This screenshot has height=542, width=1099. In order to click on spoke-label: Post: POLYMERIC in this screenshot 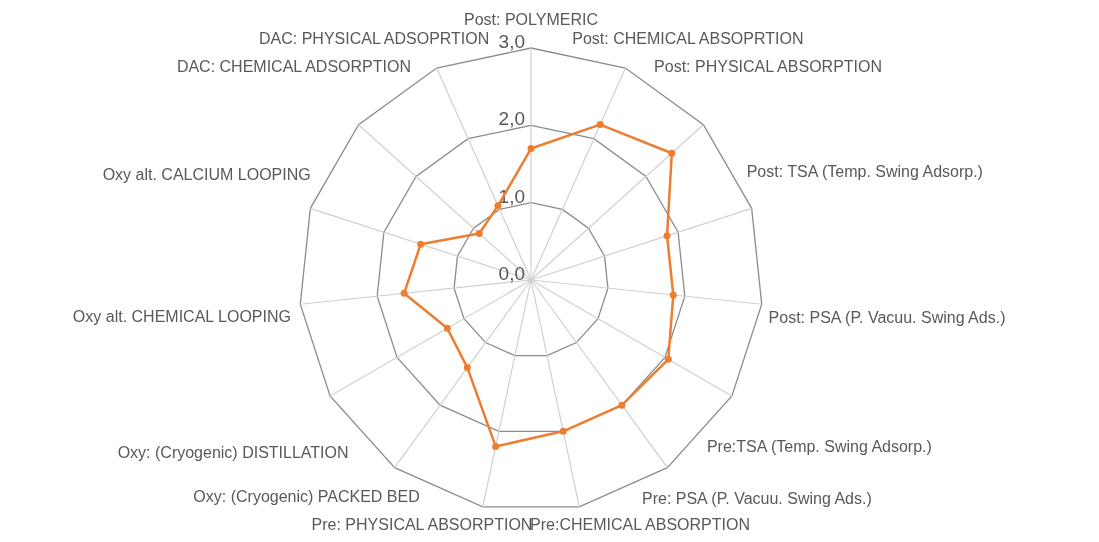, I will do `click(531, 19)`.